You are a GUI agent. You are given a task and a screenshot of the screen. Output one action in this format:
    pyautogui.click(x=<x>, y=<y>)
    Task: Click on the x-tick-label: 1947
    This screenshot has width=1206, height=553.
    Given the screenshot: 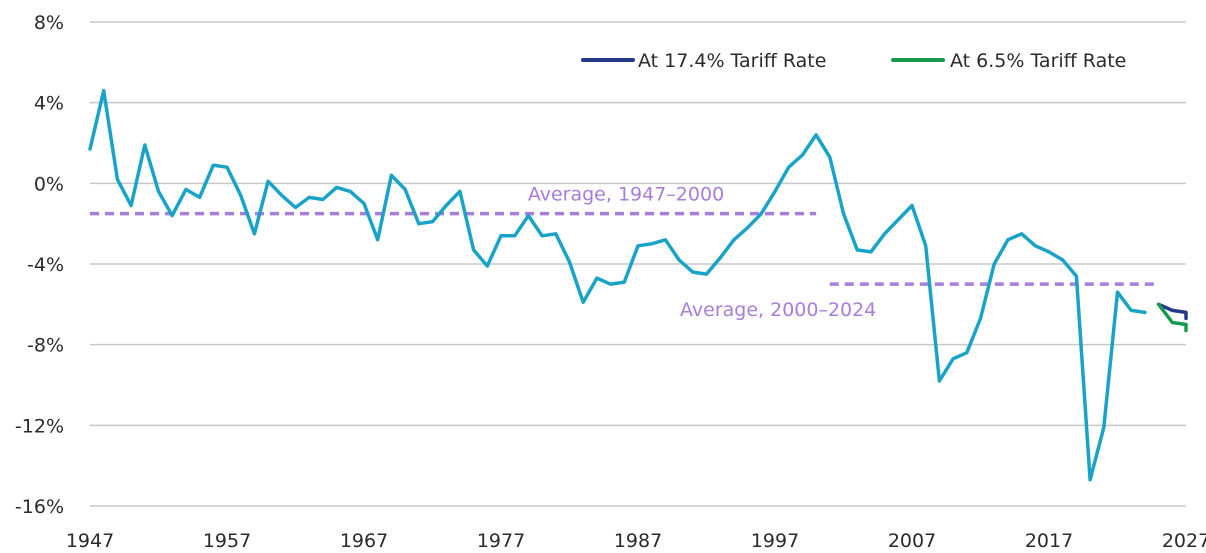 What is the action you would take?
    pyautogui.click(x=90, y=541)
    